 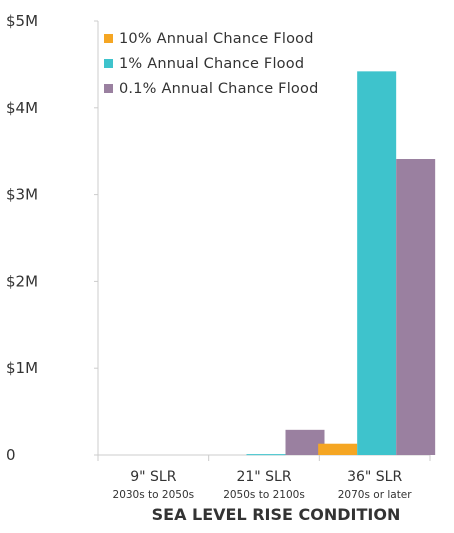 I want to click on legend-item: 0.1% Annual Chance Flood, so click(x=211, y=88).